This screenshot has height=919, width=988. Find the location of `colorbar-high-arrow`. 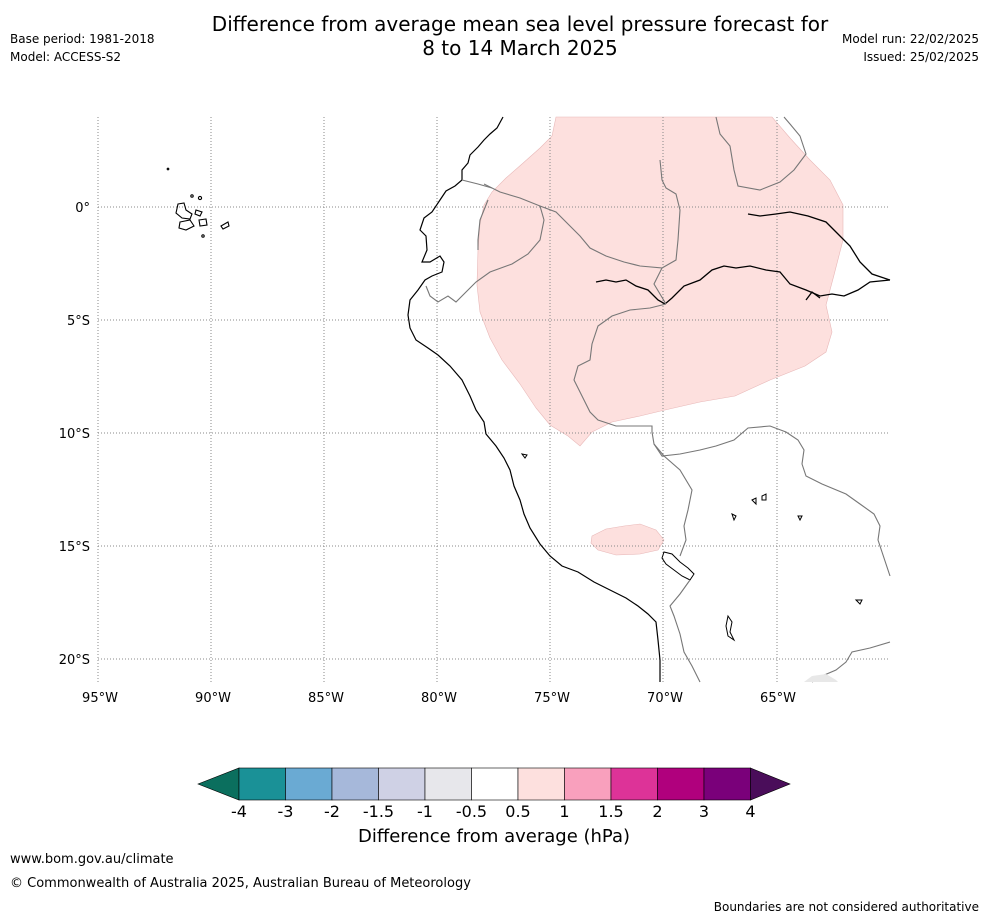

colorbar-high-arrow is located at coordinates (770, 784).